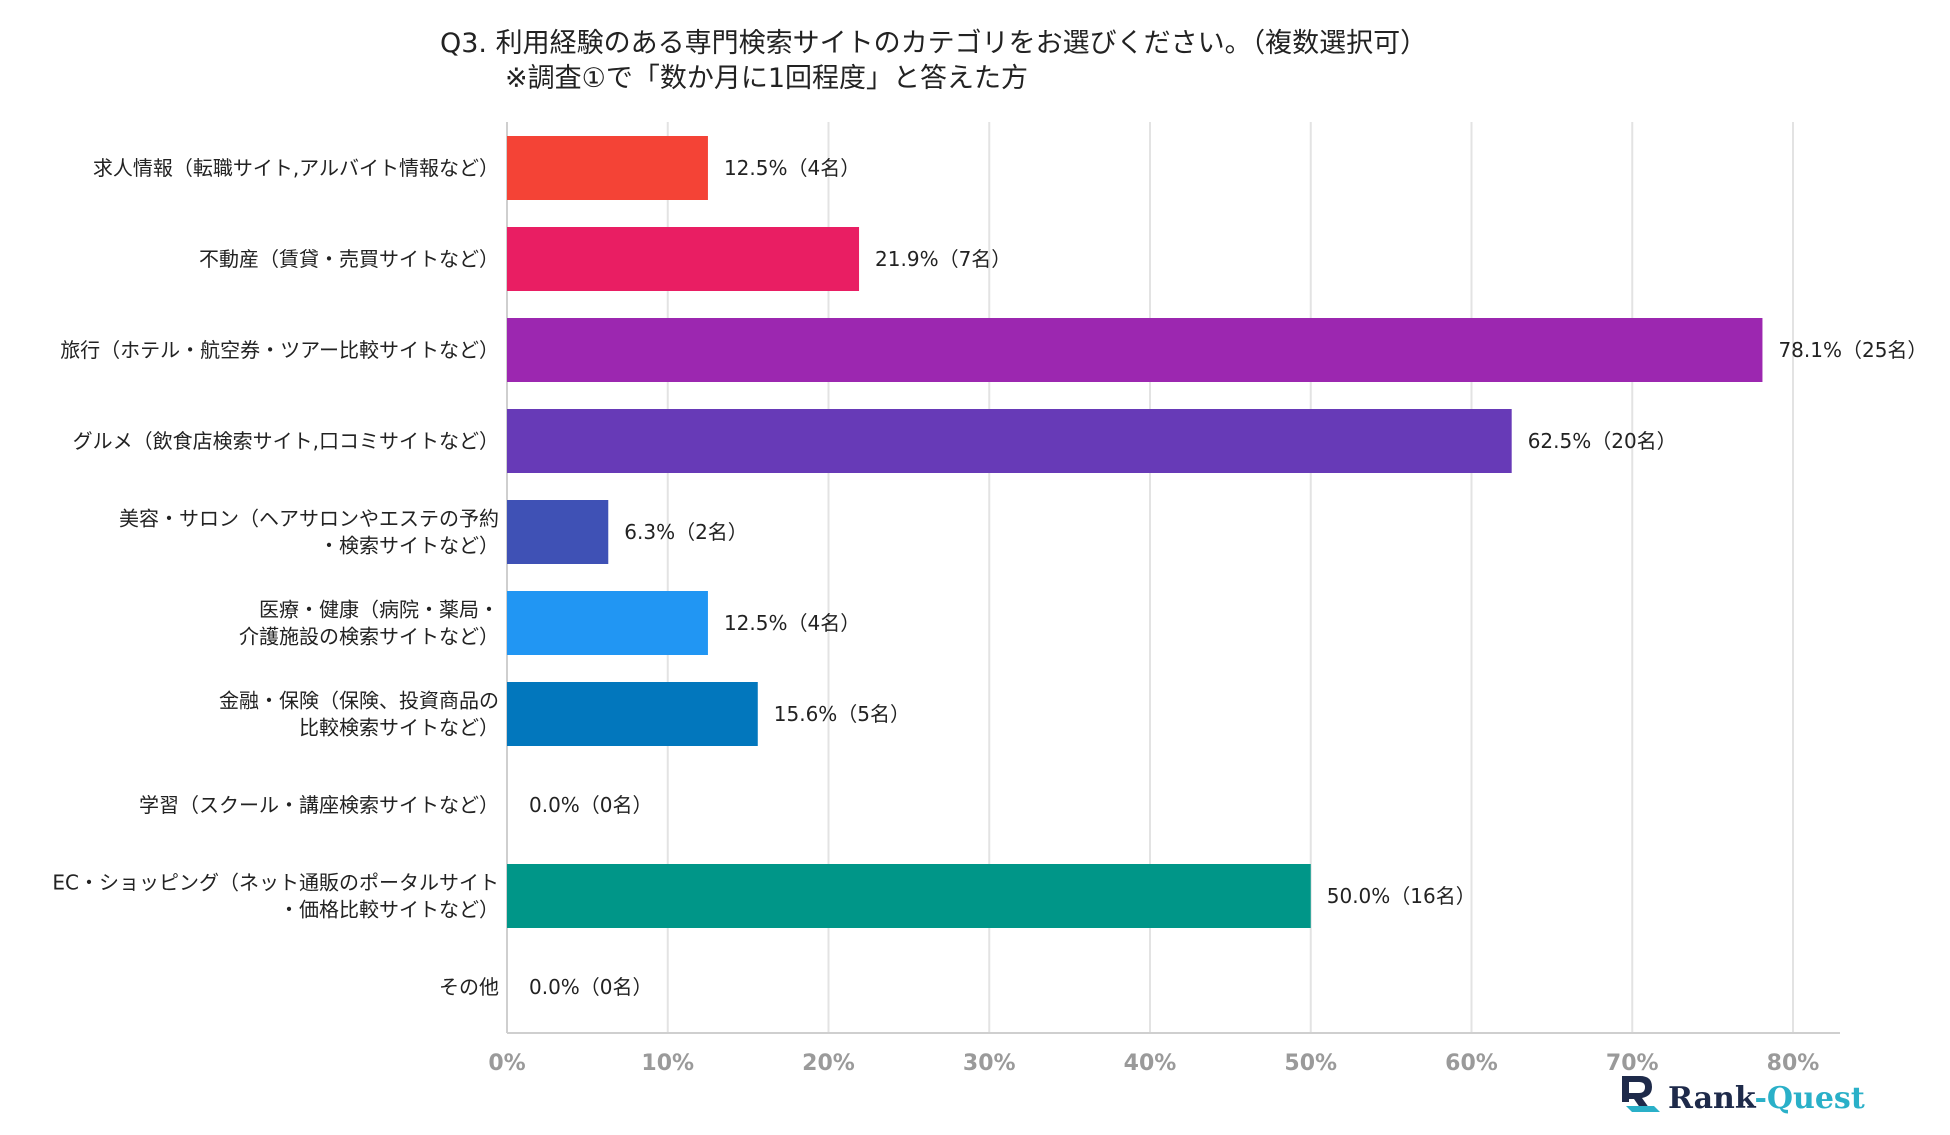  I want to click on rank-quest-logo-icon, so click(1641, 1094).